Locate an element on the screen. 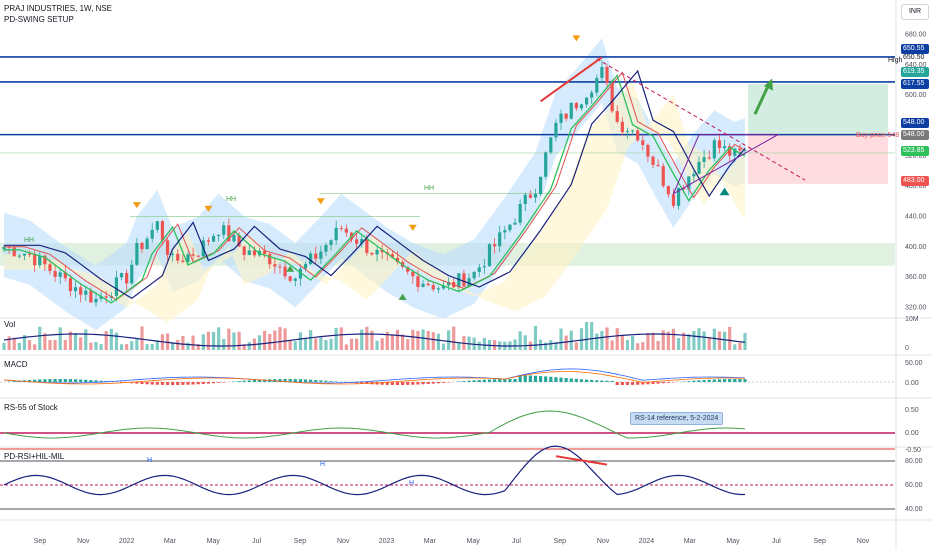 The height and width of the screenshot is (550, 932). x-tick-17: Jul is located at coordinates (776, 541).